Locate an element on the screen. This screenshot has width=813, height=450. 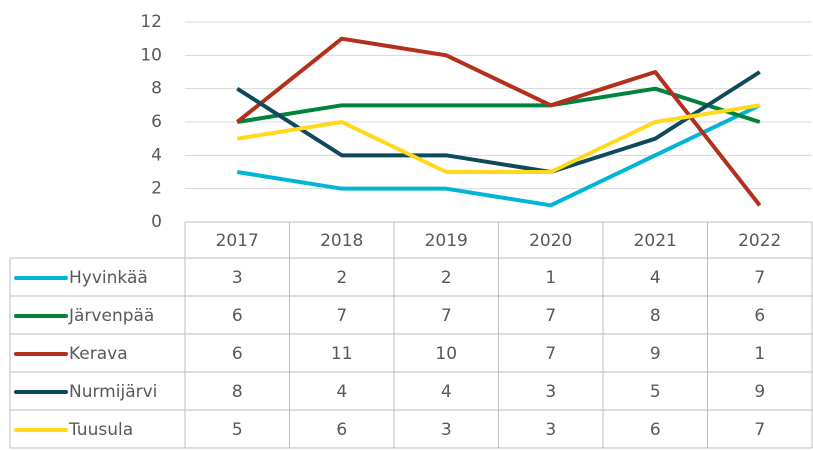
y-tick-label: 4 is located at coordinates (156, 155).